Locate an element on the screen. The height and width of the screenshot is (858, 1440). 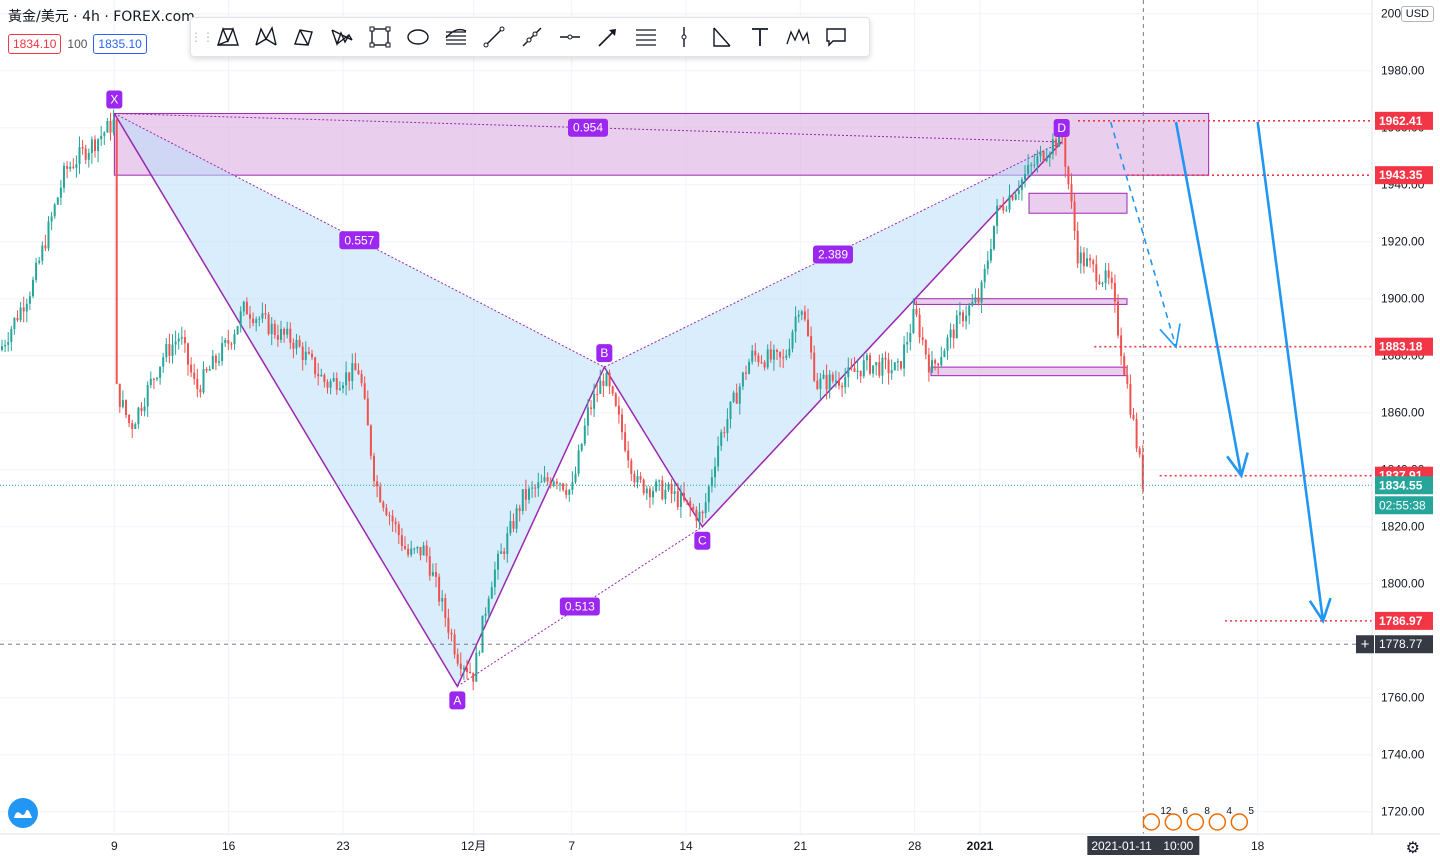
time-axis: 9 16 23 12月 7 14 21 28 2021 2021-01-11 10:00 18 is located at coordinates (720, 844).